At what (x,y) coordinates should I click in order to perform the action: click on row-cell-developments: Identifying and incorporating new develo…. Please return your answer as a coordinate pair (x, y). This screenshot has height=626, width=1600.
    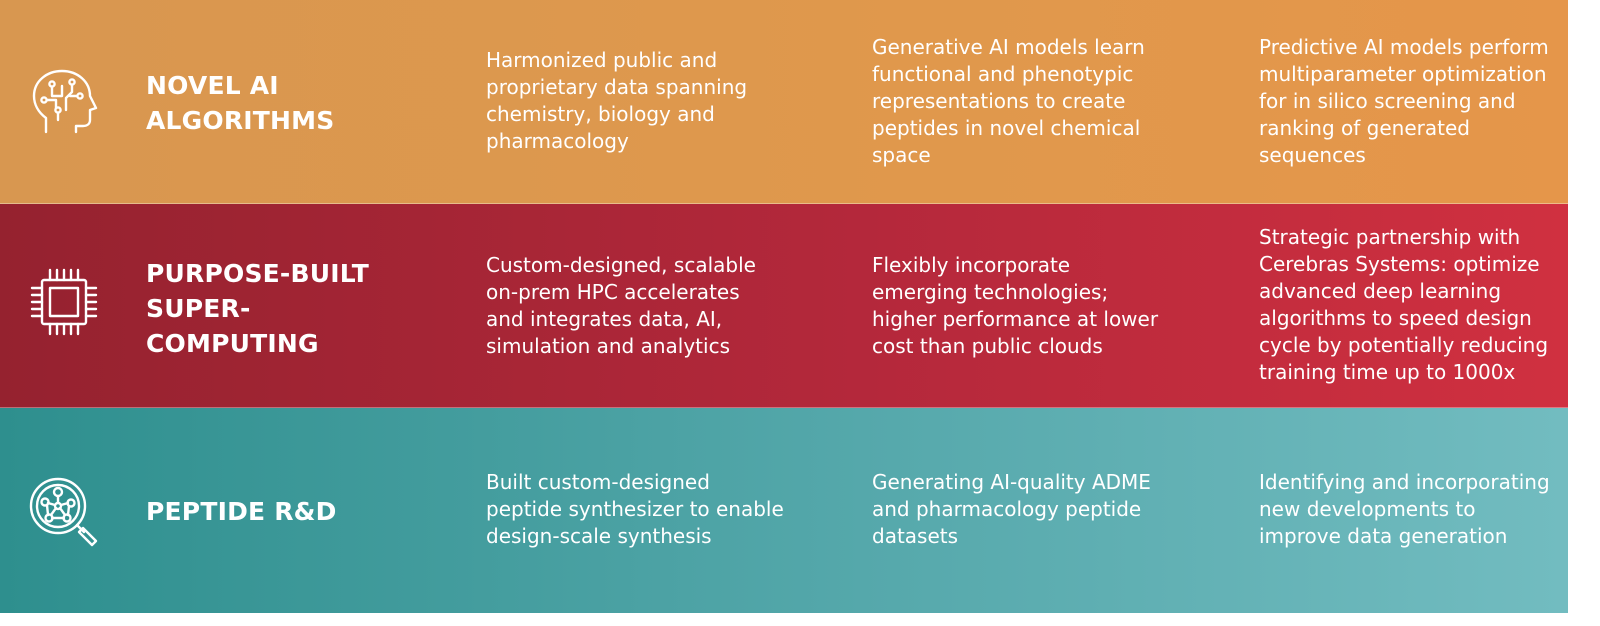
    Looking at the image, I should click on (1404, 509).